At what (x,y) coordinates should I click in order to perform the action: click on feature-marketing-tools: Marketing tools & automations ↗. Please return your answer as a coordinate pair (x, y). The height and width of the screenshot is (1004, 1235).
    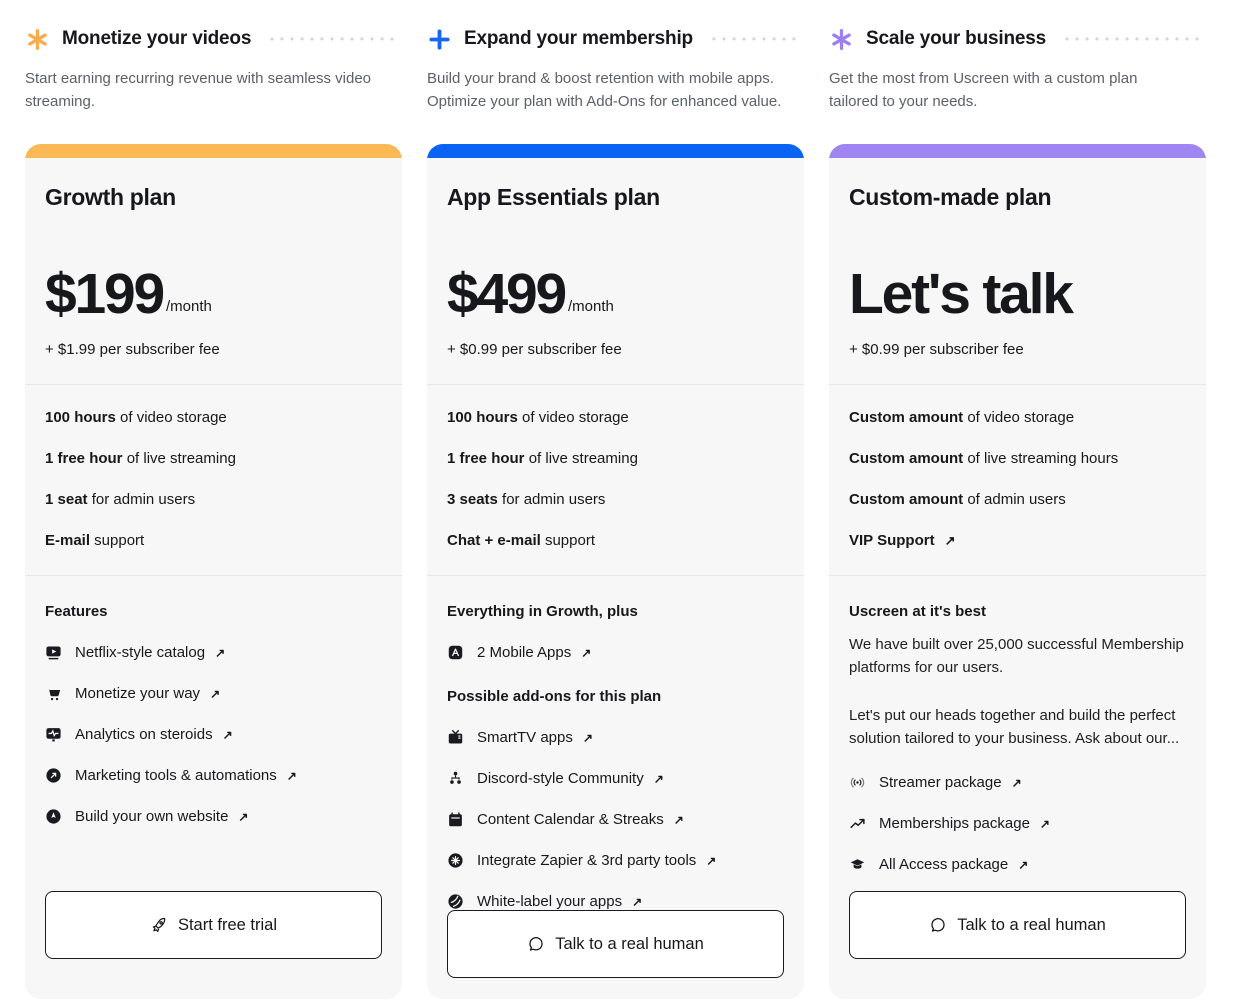
    Looking at the image, I should click on (213, 775).